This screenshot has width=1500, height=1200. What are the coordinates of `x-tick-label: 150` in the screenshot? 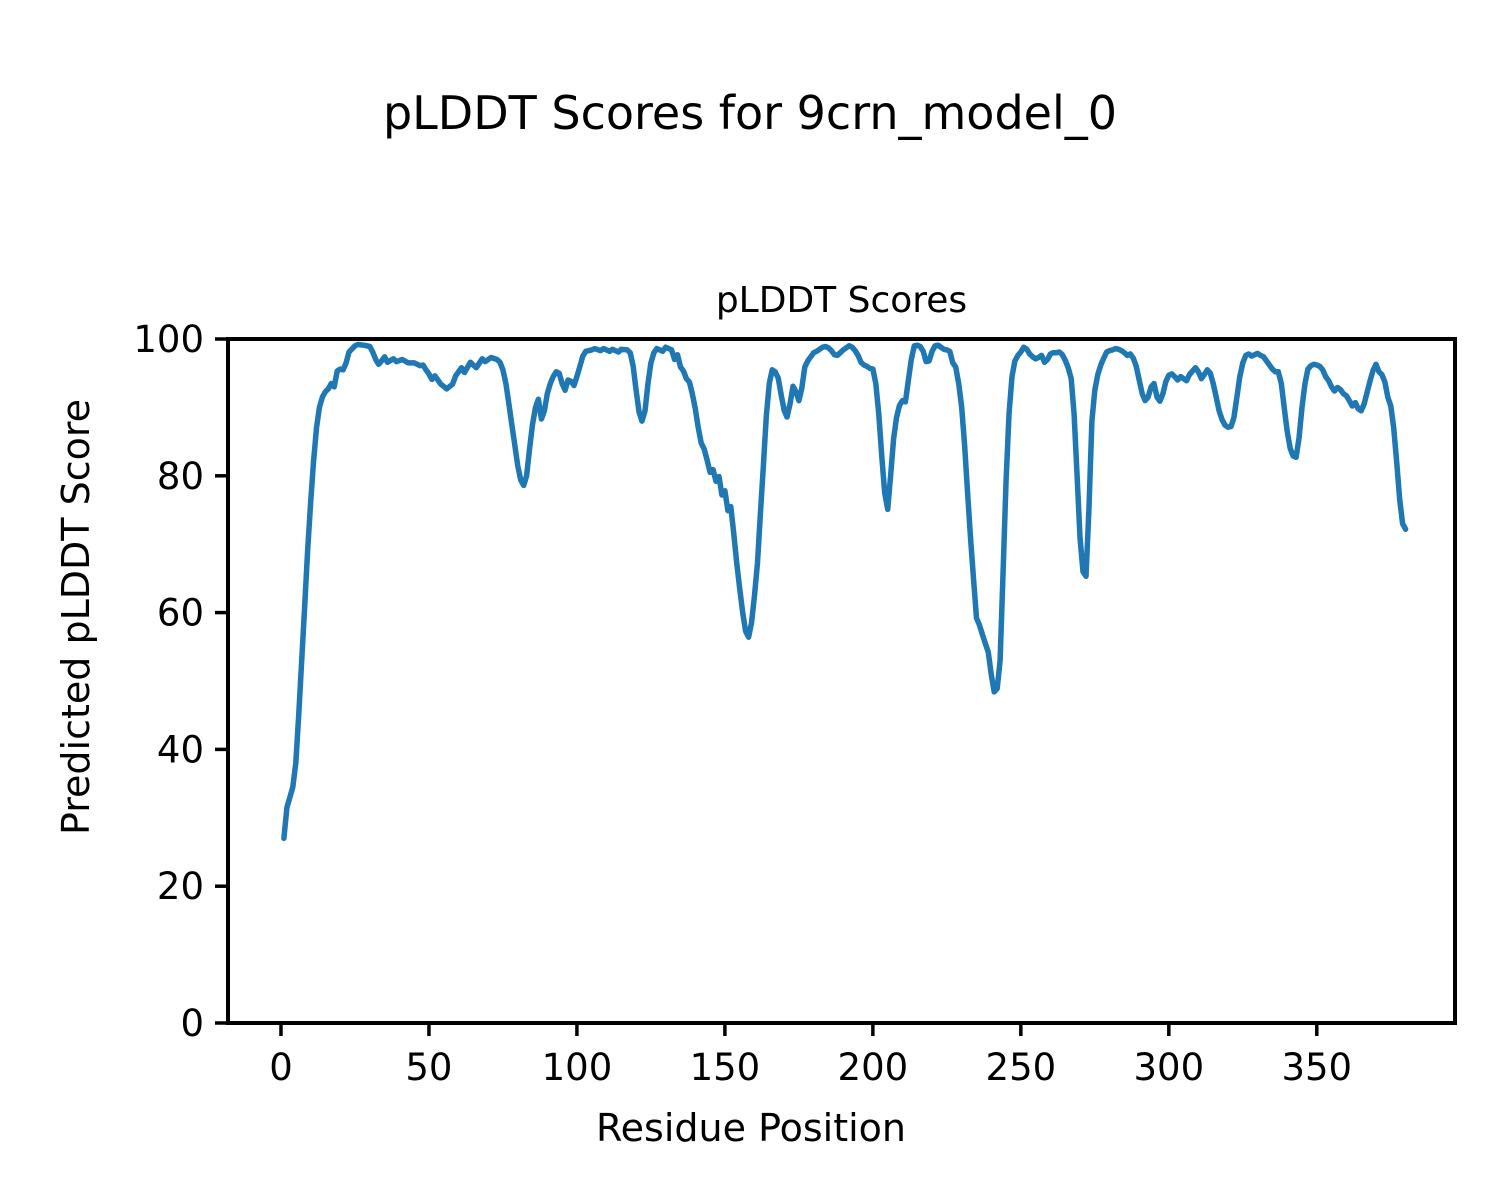 It's located at (725, 1067).